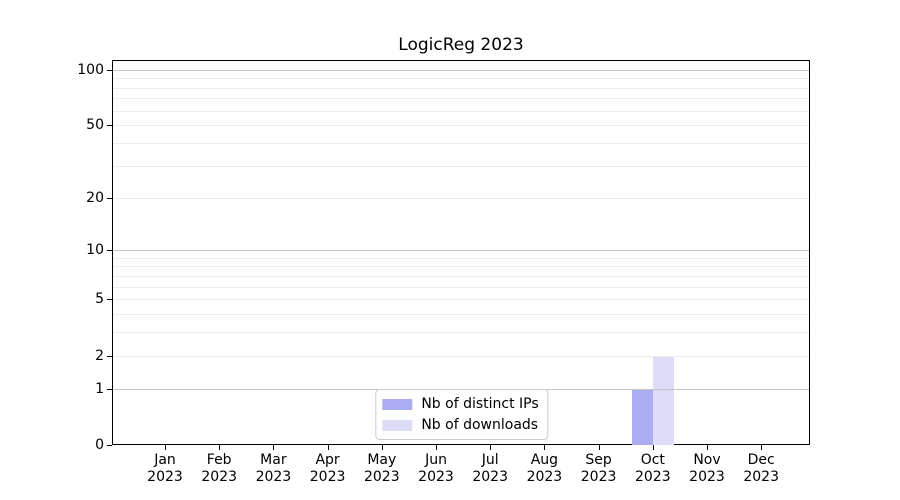  What do you see at coordinates (461, 45) in the screenshot?
I see `chart-title: LogicReg 2023` at bounding box center [461, 45].